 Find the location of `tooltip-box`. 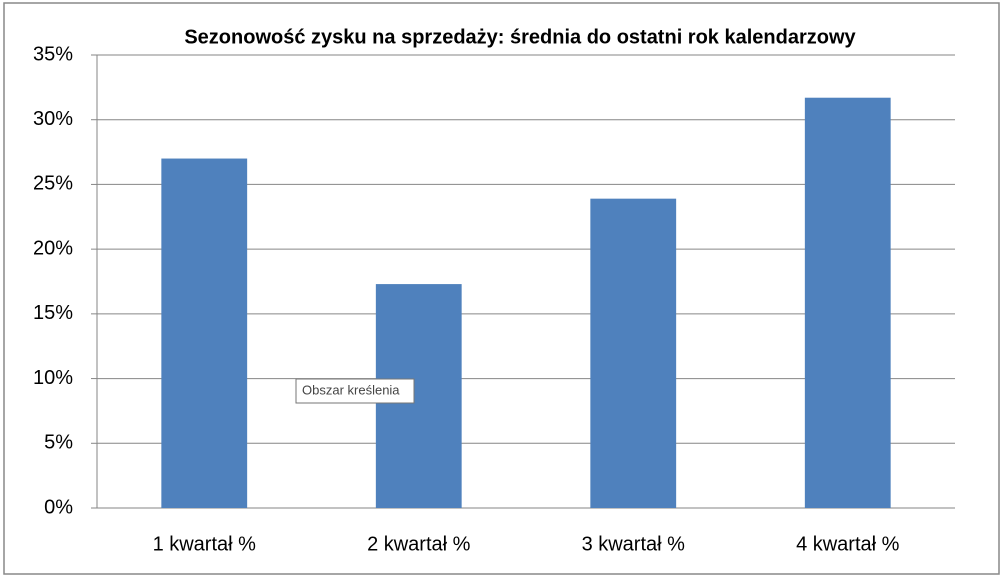

tooltip-box is located at coordinates (355, 391).